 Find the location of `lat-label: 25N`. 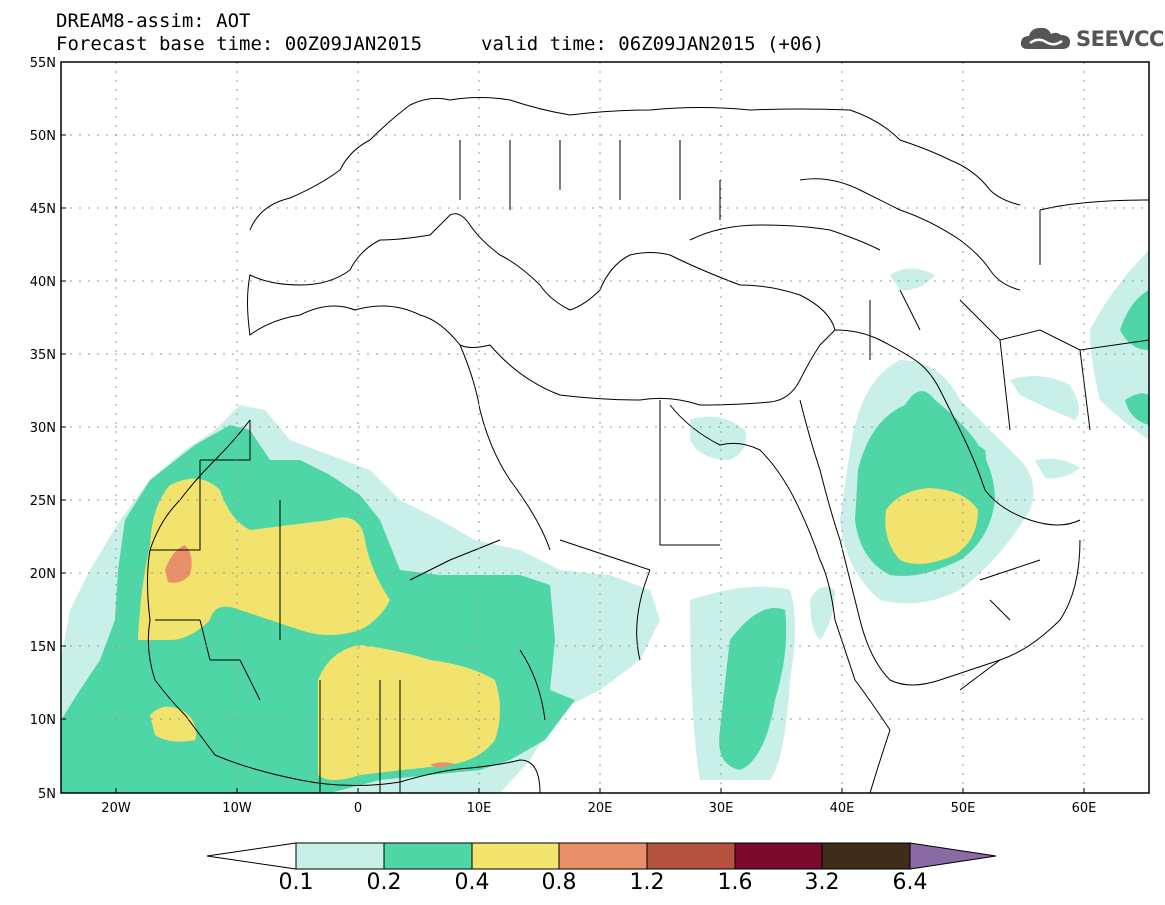

lat-label: 25N is located at coordinates (43, 501).